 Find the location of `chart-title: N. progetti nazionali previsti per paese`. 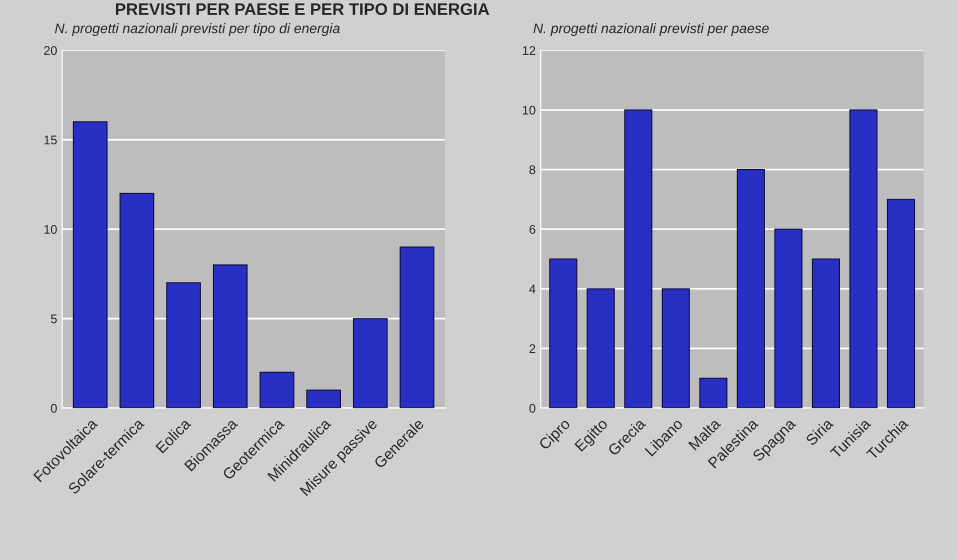

chart-title: N. progetti nazionali previsti per paese is located at coordinates (651, 29).